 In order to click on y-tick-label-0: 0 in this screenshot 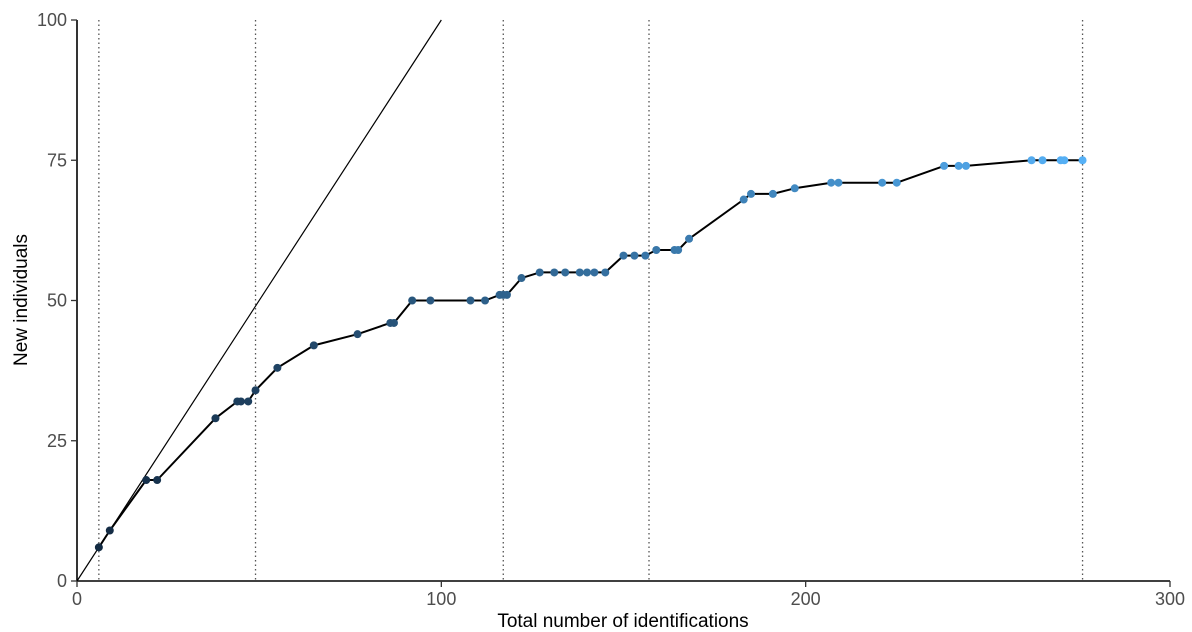, I will do `click(62, 581)`.